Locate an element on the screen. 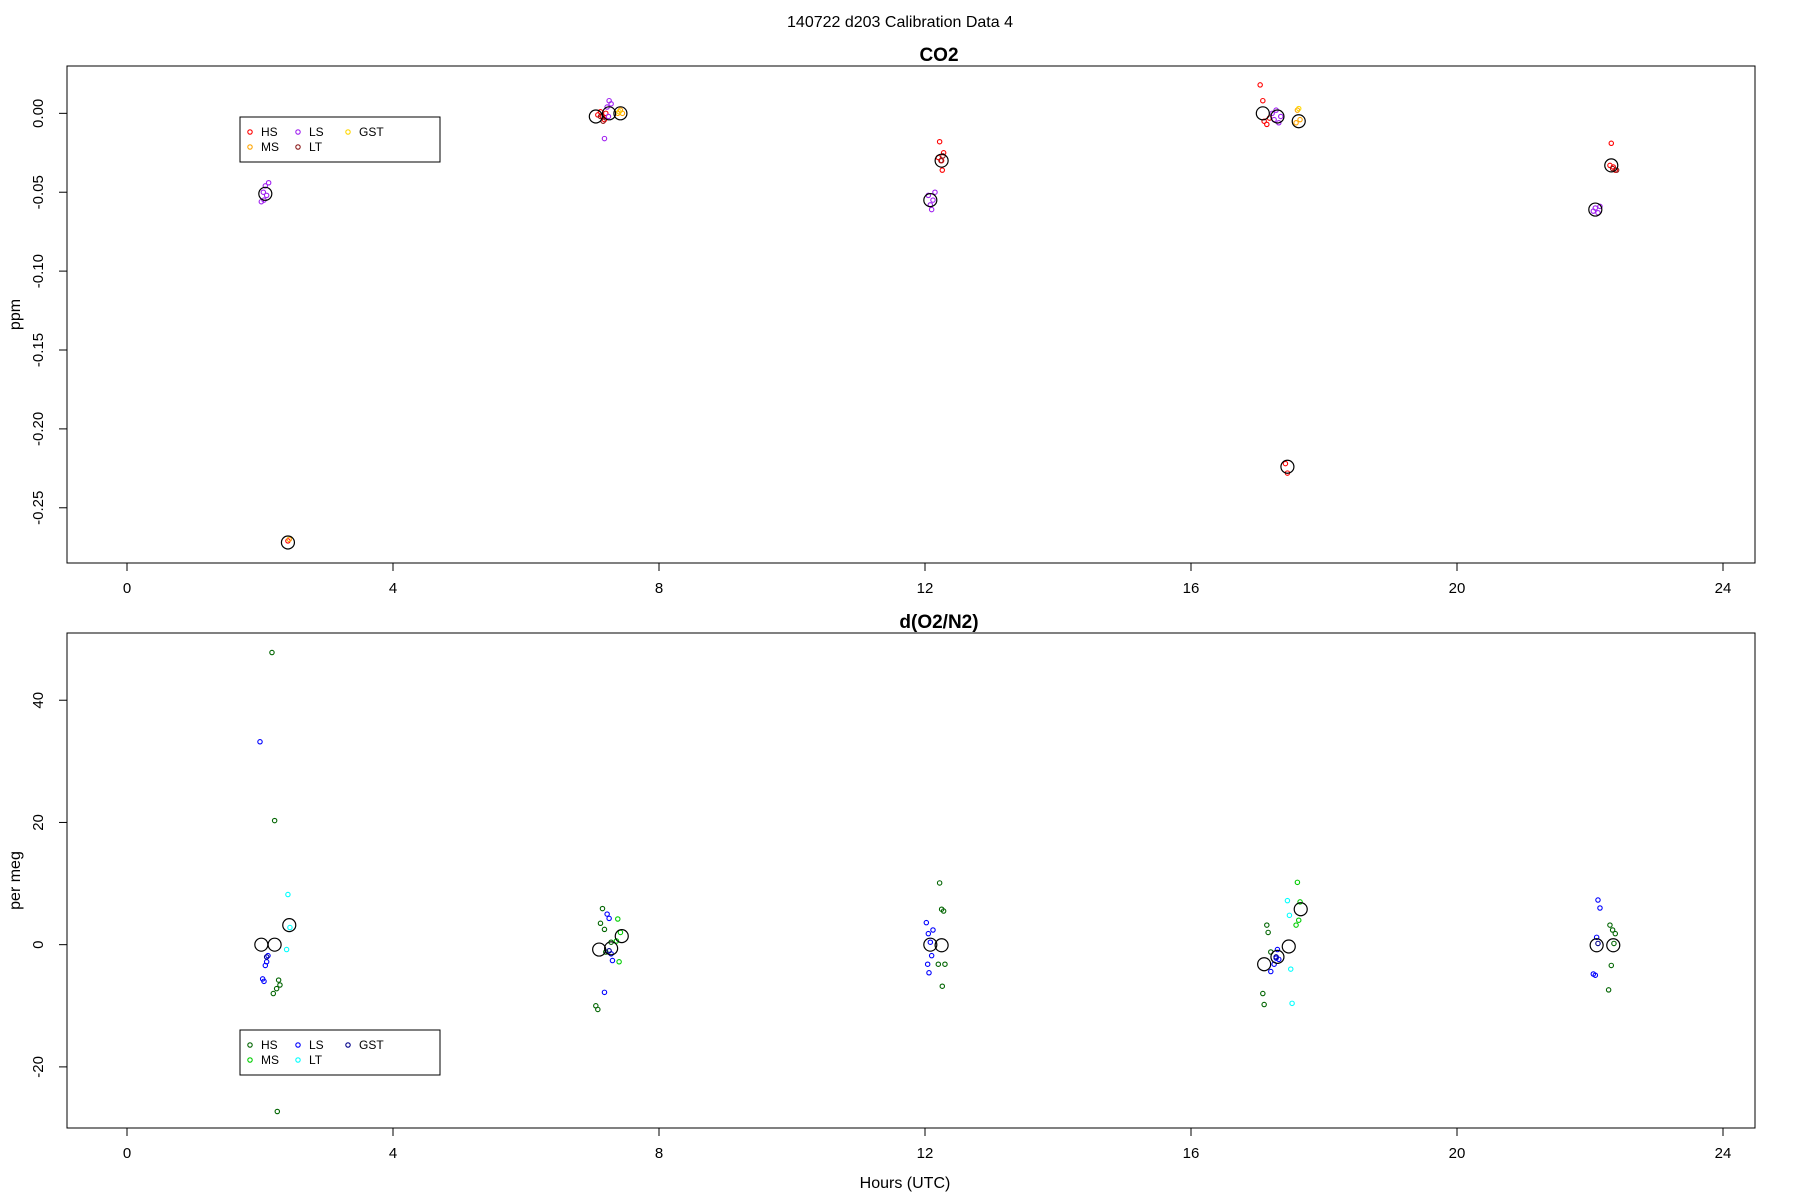 The width and height of the screenshot is (1800, 1200). series-gst is located at coordinates (959, 110).